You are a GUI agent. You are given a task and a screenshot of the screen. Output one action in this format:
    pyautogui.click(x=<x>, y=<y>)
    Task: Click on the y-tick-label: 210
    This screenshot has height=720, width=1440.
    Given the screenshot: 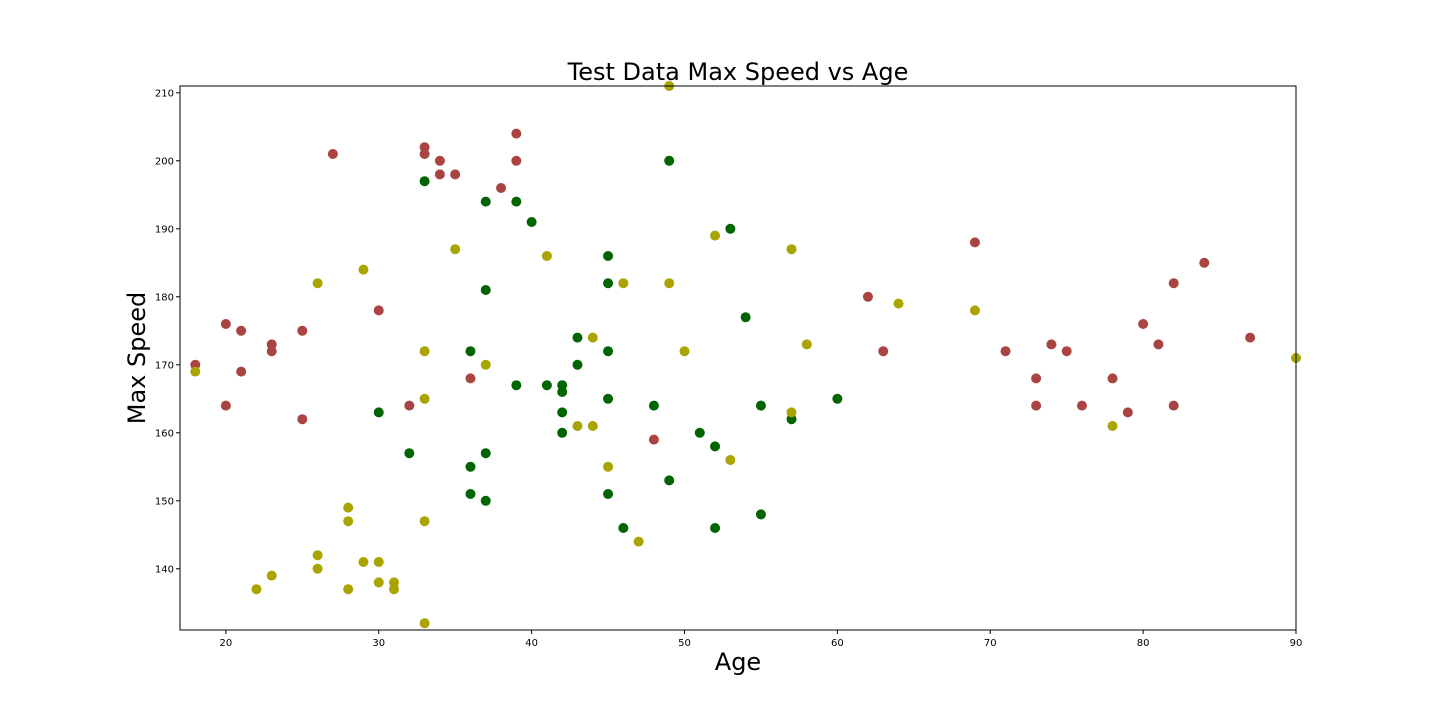 What is the action you would take?
    pyautogui.click(x=164, y=93)
    